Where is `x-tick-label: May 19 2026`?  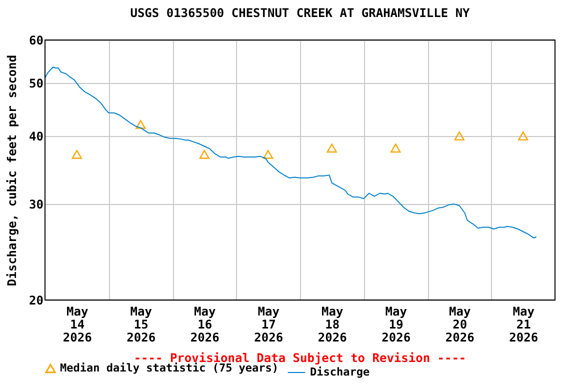
x-tick-label: May 19 2026 is located at coordinates (396, 324).